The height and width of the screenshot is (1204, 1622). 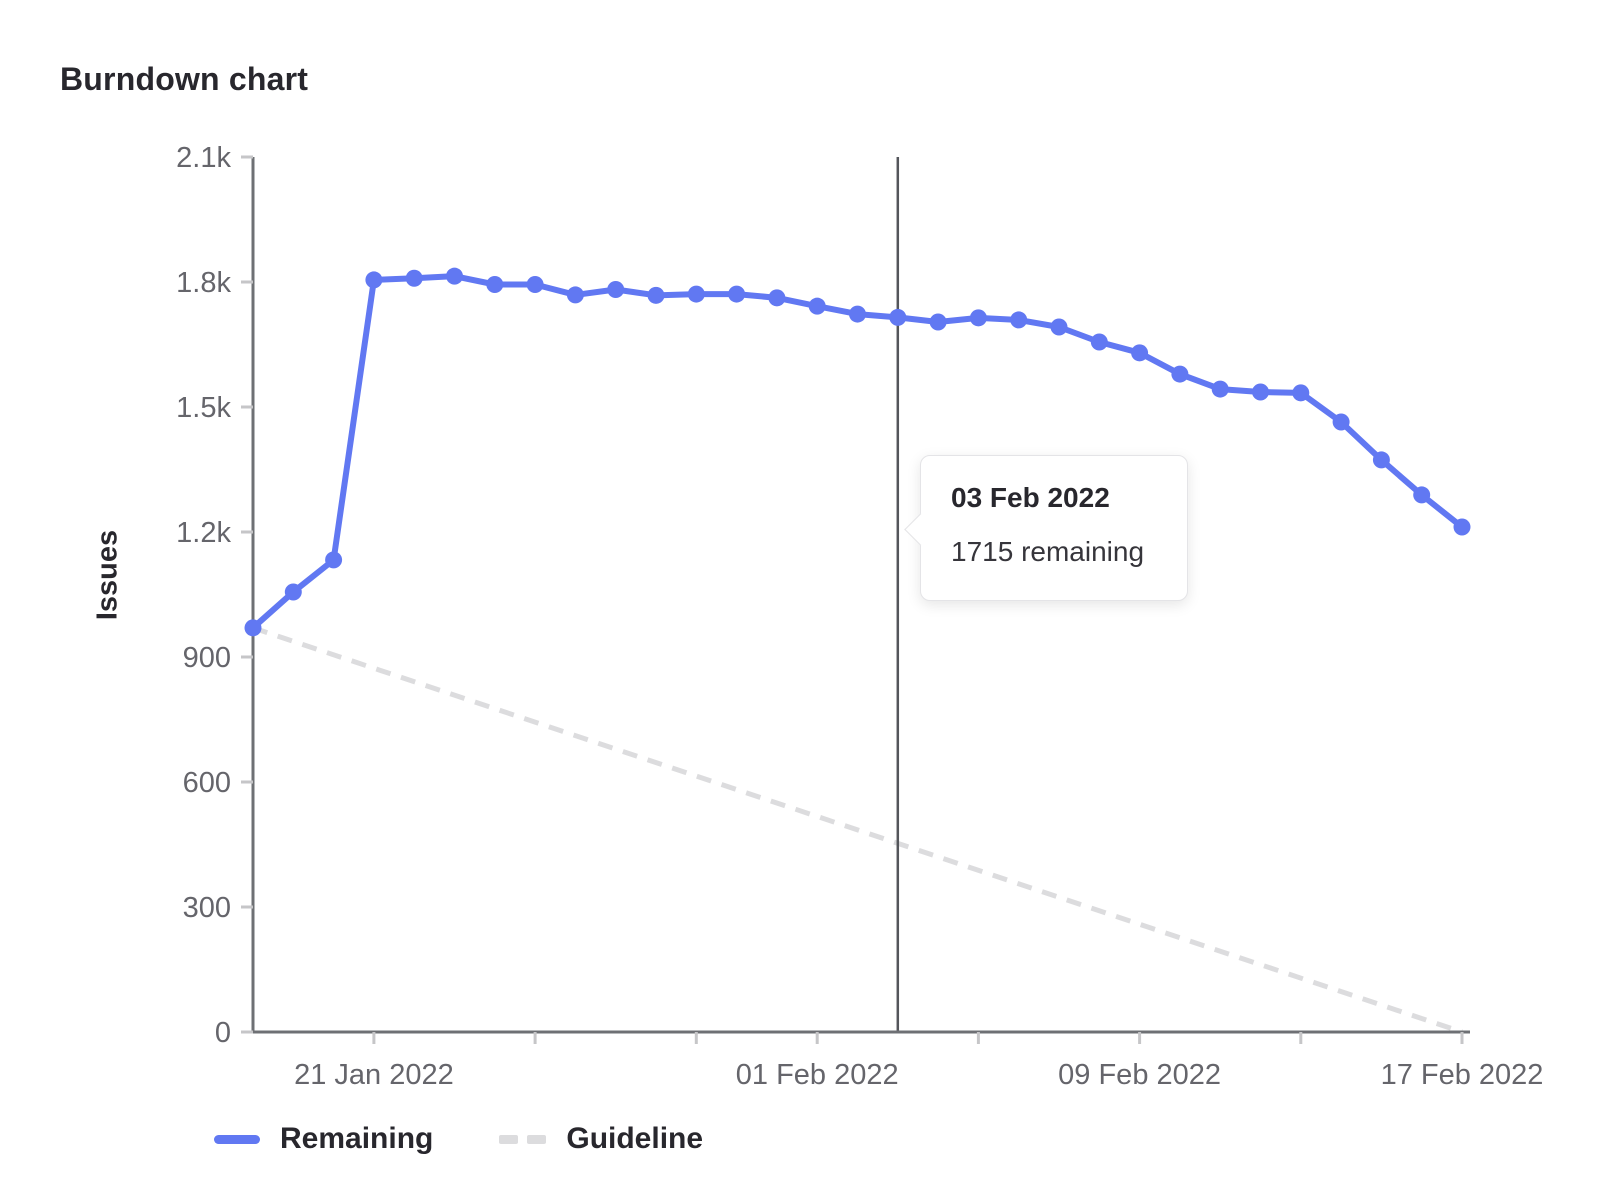 I want to click on y-tick-label: 900, so click(x=207, y=658).